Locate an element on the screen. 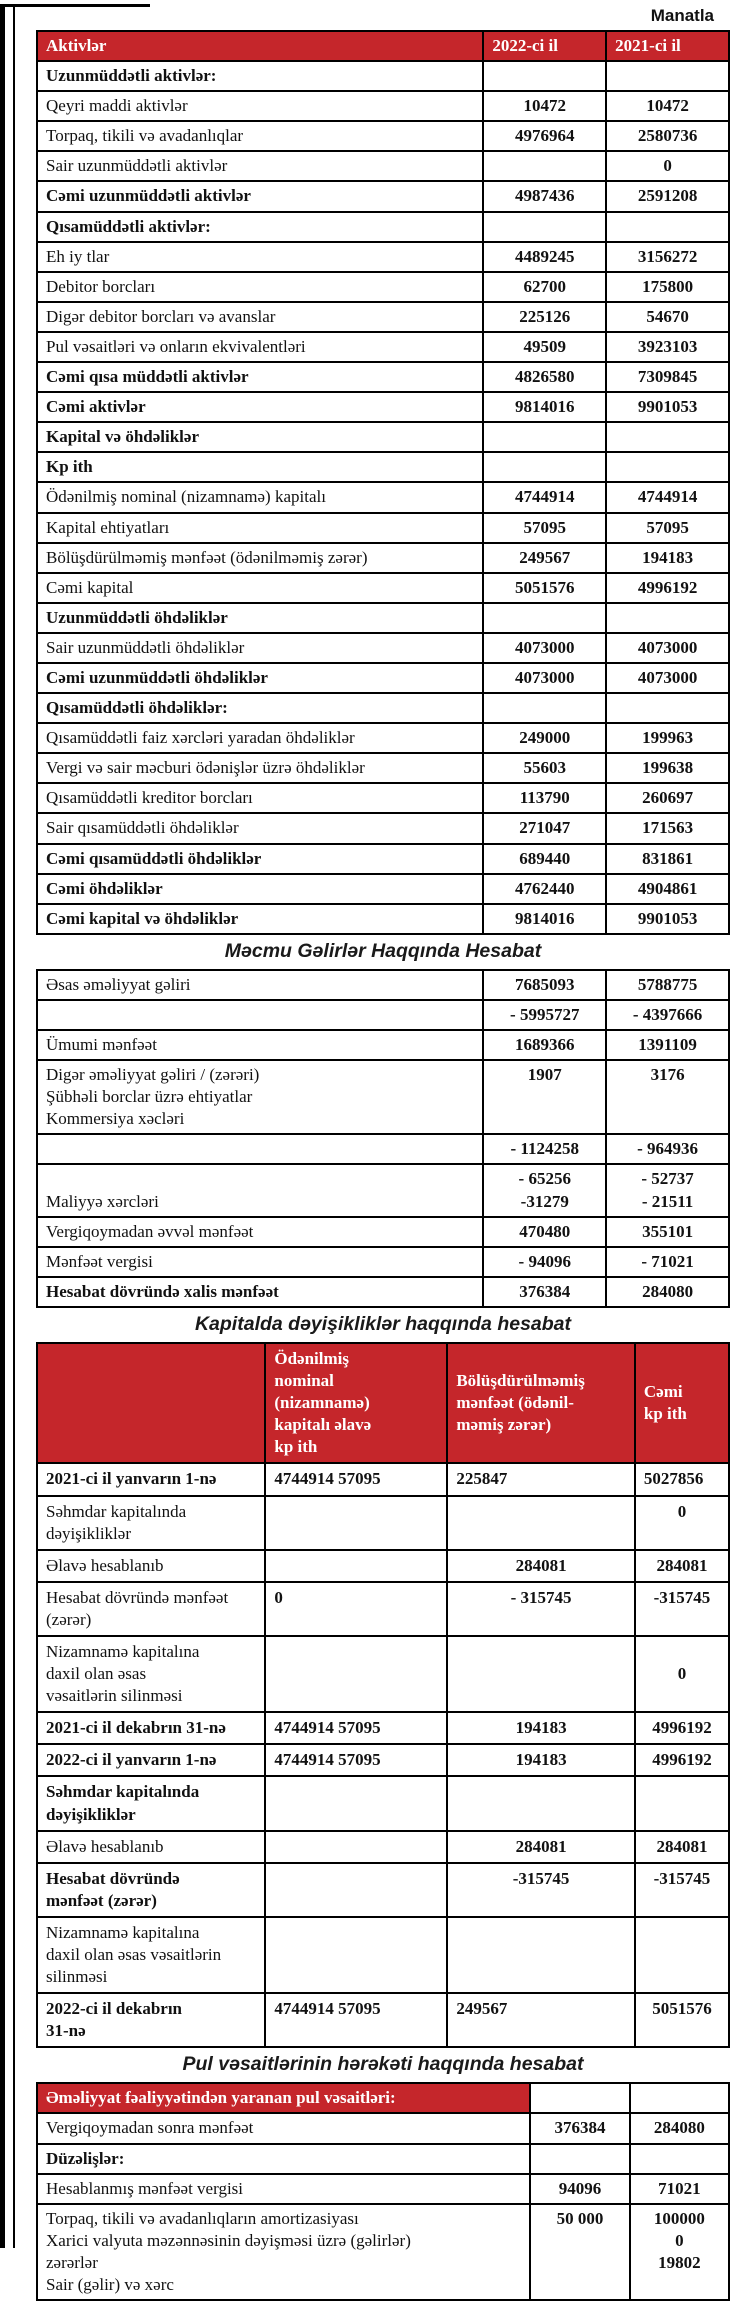  value-cell: 4826580 is located at coordinates (545, 377).